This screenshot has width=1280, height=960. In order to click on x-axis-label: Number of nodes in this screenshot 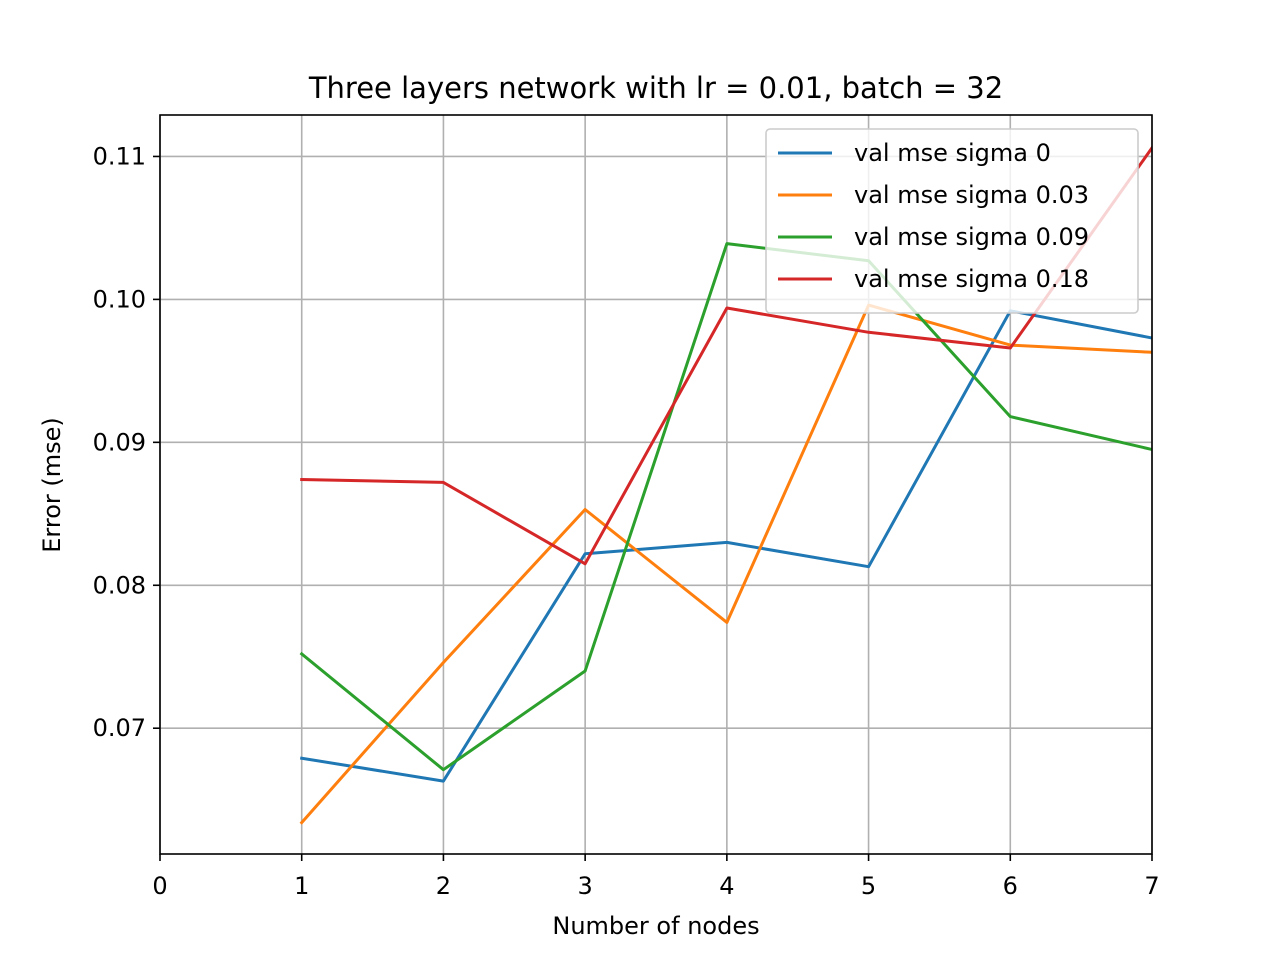, I will do `click(655, 926)`.